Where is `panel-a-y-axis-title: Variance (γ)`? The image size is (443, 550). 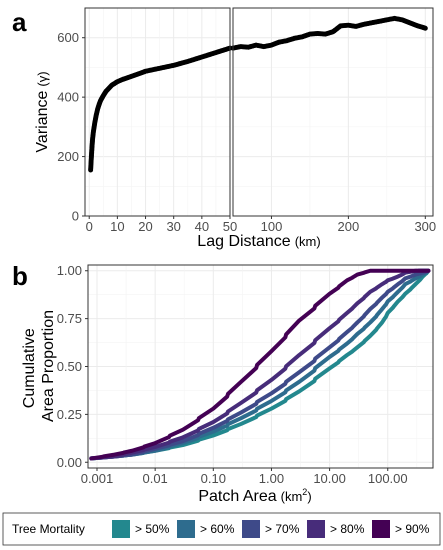 panel-a-y-axis-title: Variance (γ) is located at coordinates (42, 111).